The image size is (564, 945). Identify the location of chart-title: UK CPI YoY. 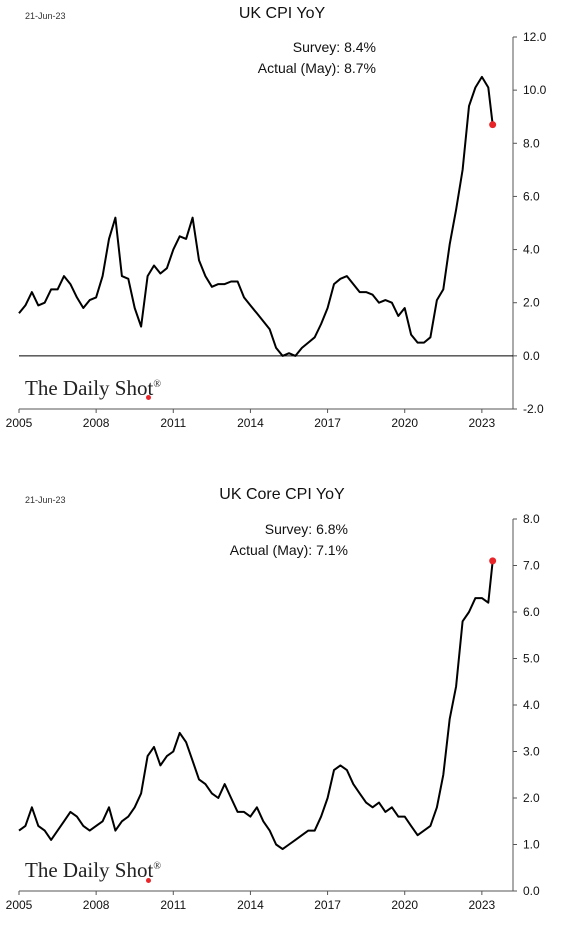
(282, 13).